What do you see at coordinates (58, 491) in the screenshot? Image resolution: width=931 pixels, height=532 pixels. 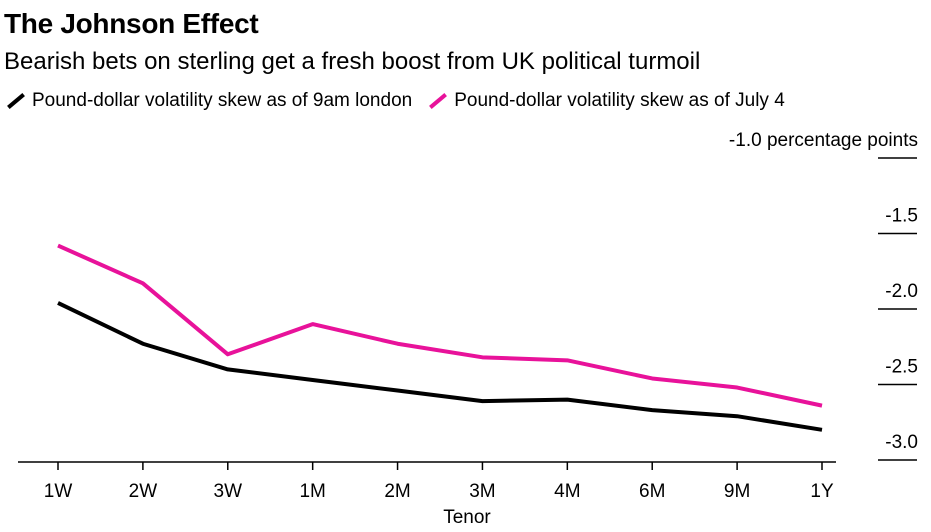 I see `x-tick-label: 1W` at bounding box center [58, 491].